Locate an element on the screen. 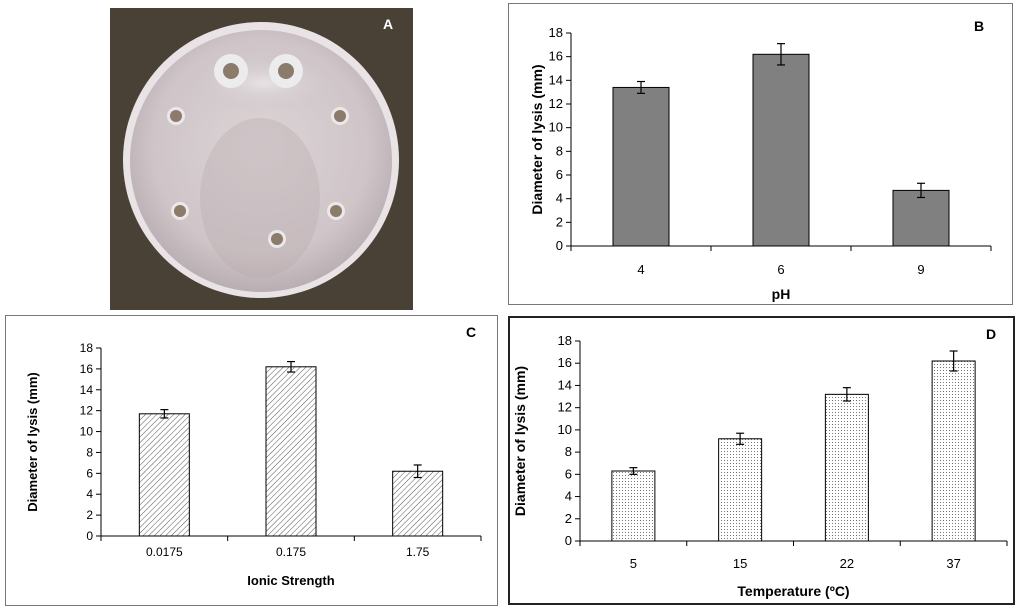 The height and width of the screenshot is (610, 1024). x-axis-title: pH is located at coordinates (781, 294).